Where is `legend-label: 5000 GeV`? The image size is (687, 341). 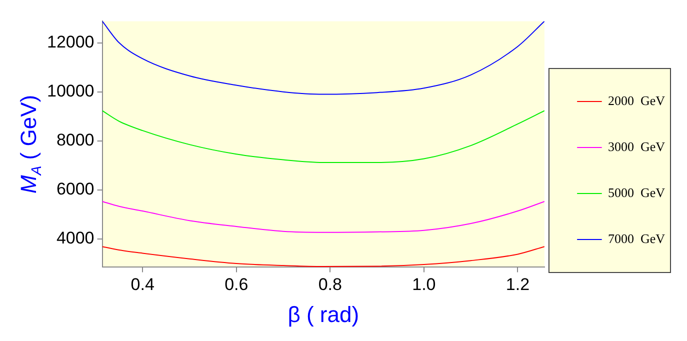 legend-label: 5000 GeV is located at coordinates (637, 192).